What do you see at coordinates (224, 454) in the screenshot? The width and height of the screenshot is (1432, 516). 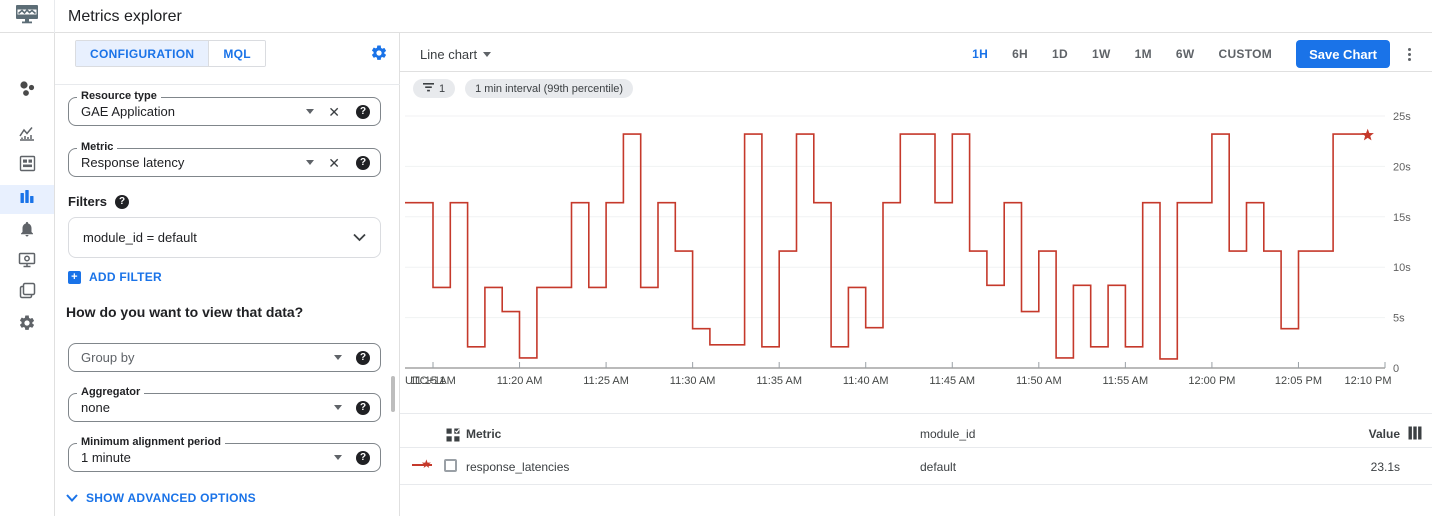 I see `alignment-period-field: Minimum alignment period 1 minute ?` at bounding box center [224, 454].